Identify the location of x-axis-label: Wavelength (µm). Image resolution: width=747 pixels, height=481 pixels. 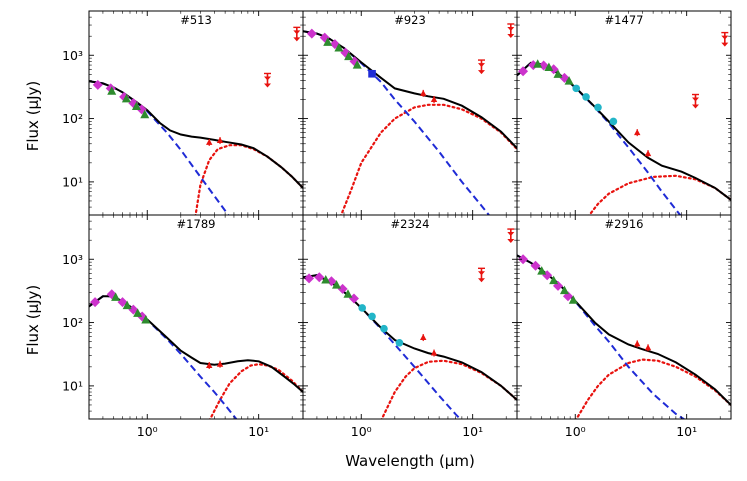
(410, 461).